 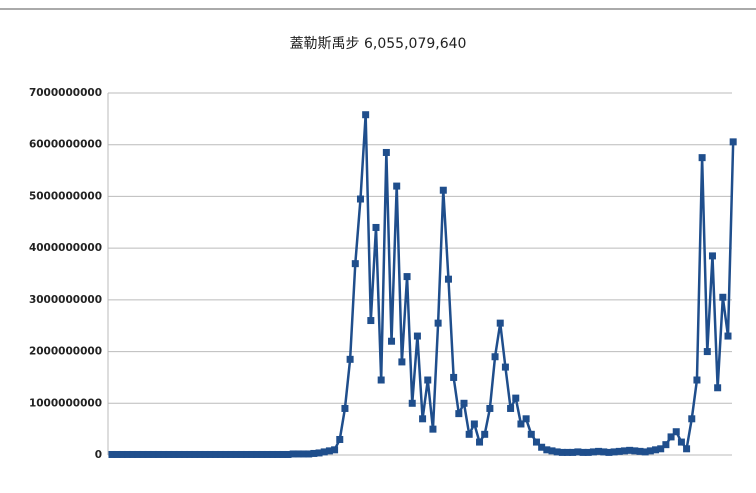 I want to click on y-tick-label: 0, so click(x=98, y=455).